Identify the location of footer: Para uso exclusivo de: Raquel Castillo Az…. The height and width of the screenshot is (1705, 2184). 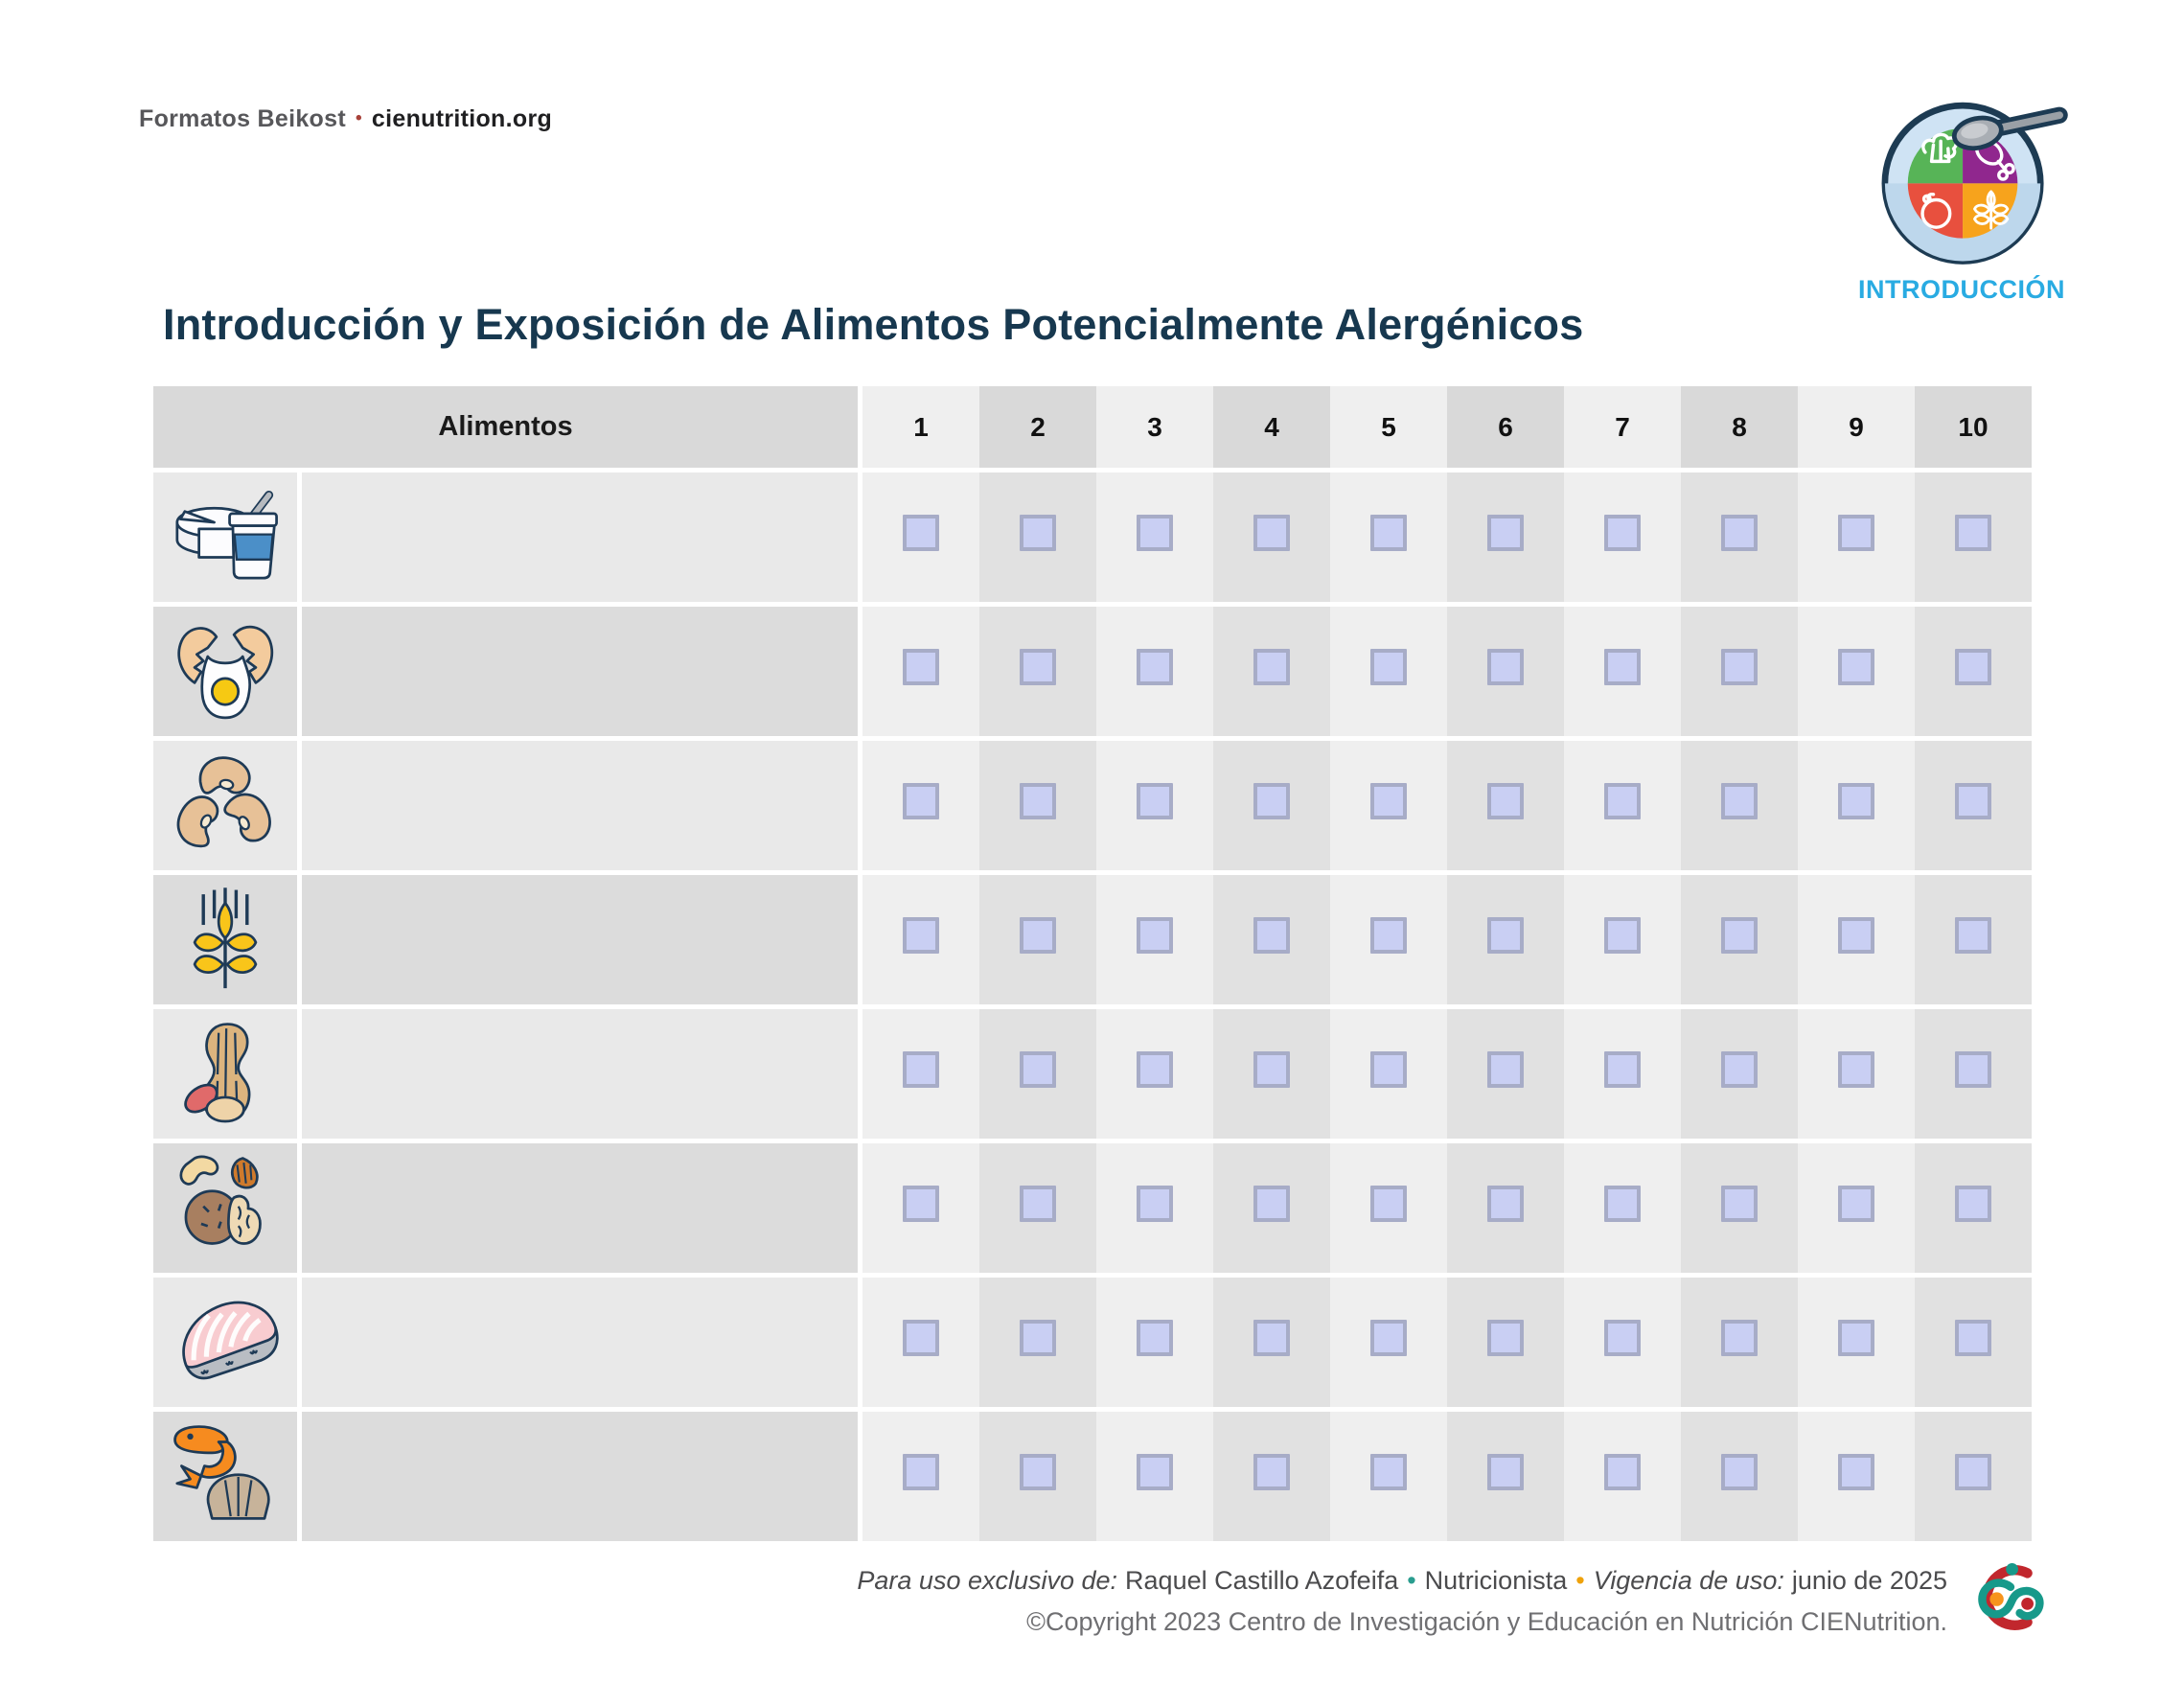
(1402, 1601).